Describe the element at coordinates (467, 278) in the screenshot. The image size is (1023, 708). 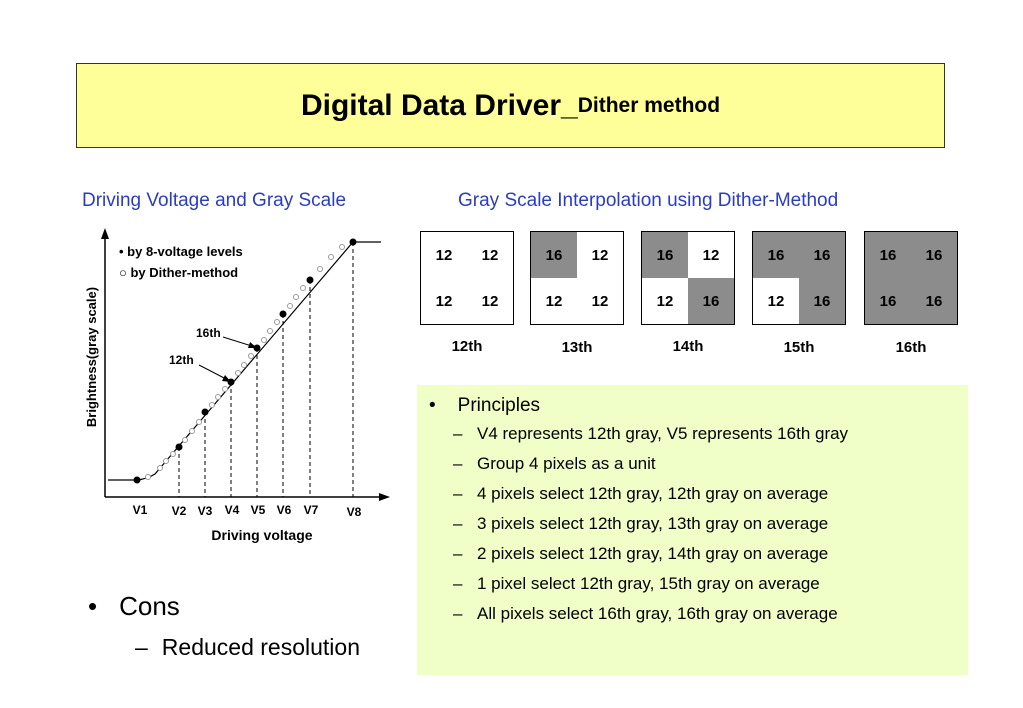
I see `dither-grid-12th: 12 12 12 12` at that location.